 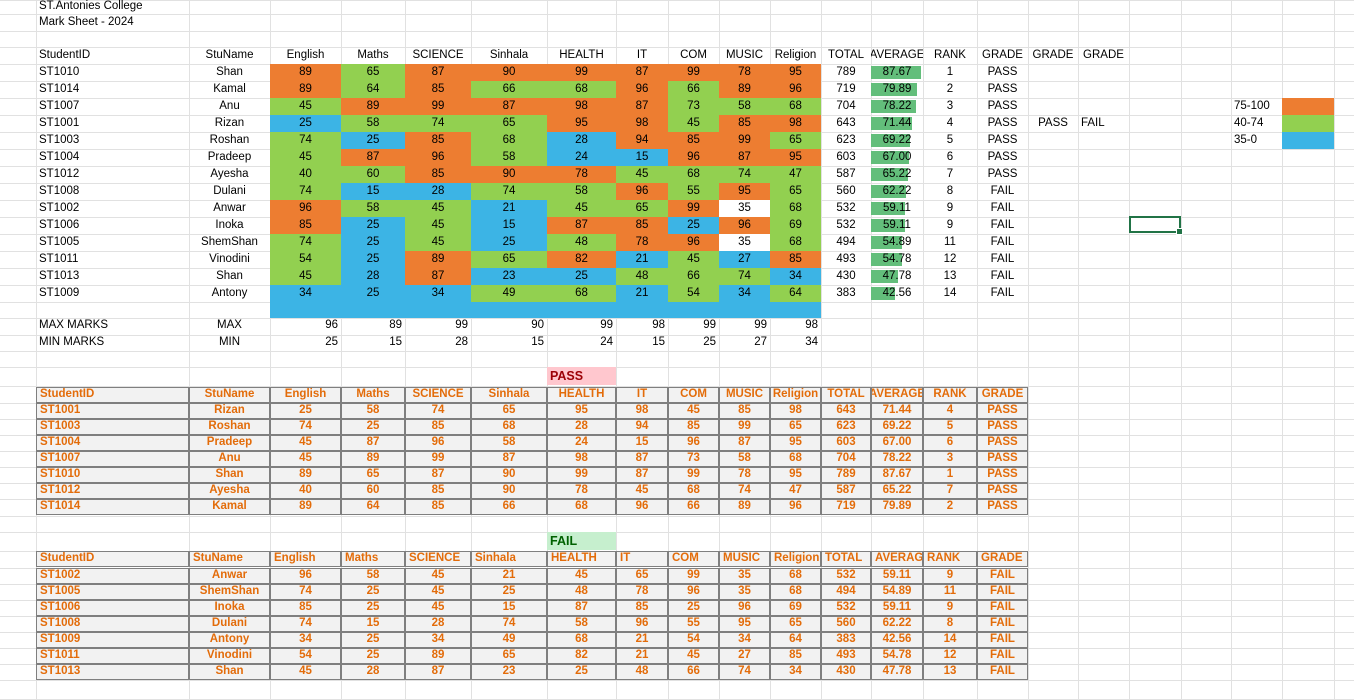 I want to click on cell-com: 85, so click(x=693, y=140).